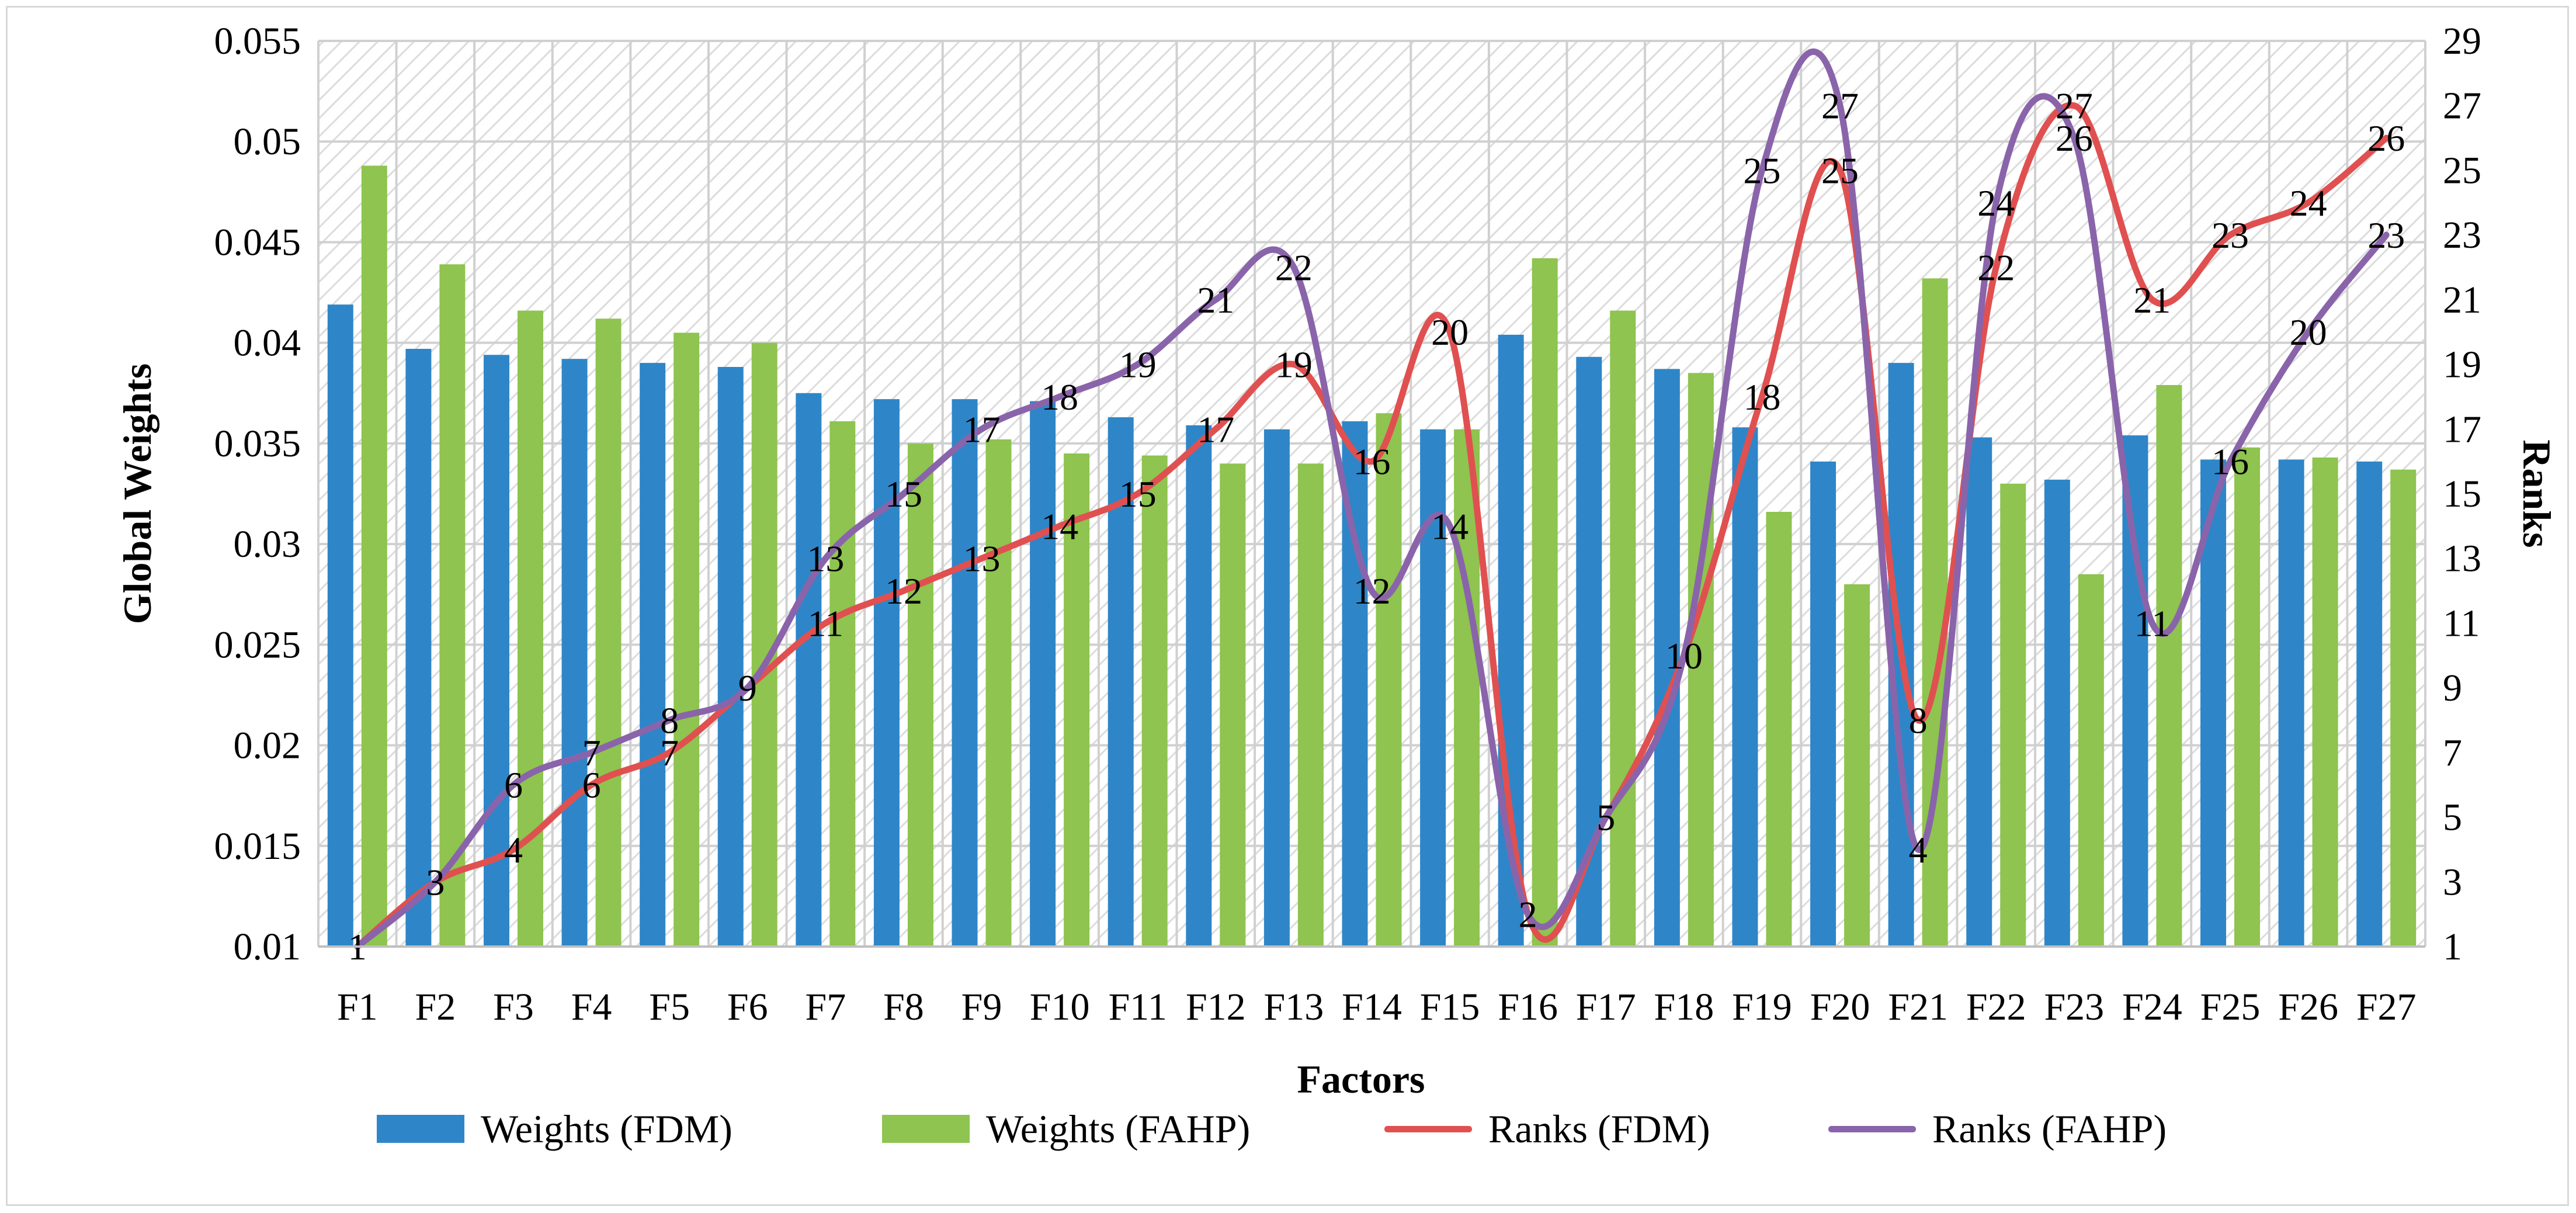  Describe the element at coordinates (421, 1129) in the screenshot. I see `legend-swatch-weights-fdm` at that location.